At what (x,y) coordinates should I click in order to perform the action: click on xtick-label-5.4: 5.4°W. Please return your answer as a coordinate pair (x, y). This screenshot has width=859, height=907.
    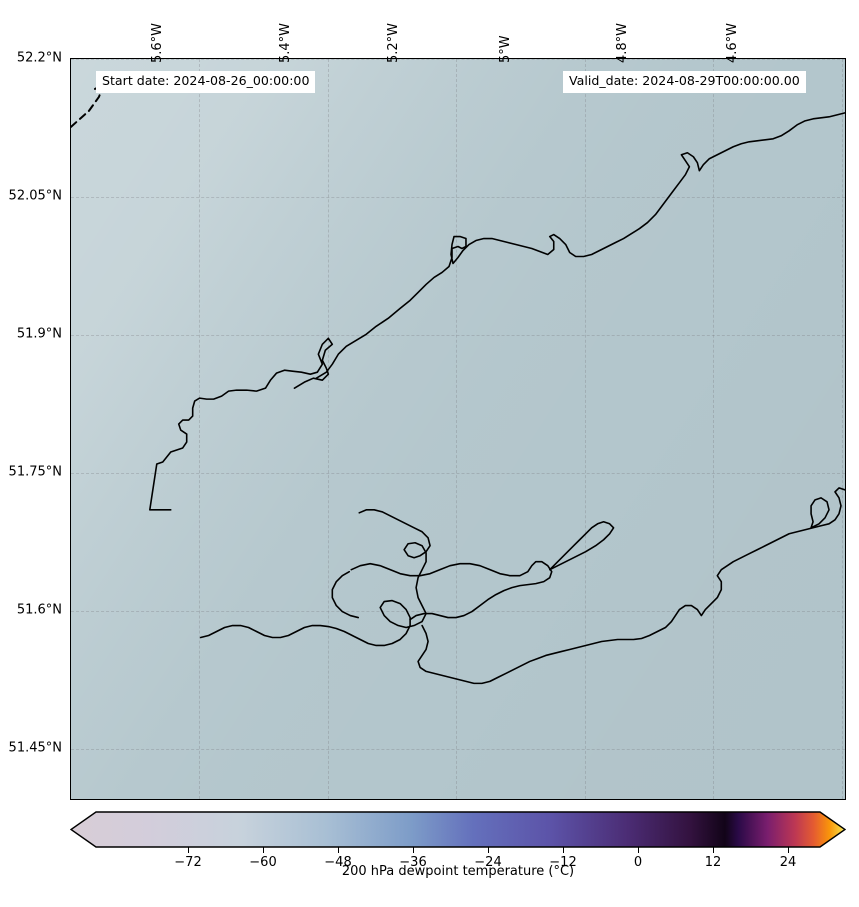
    Looking at the image, I should click on (285, 42).